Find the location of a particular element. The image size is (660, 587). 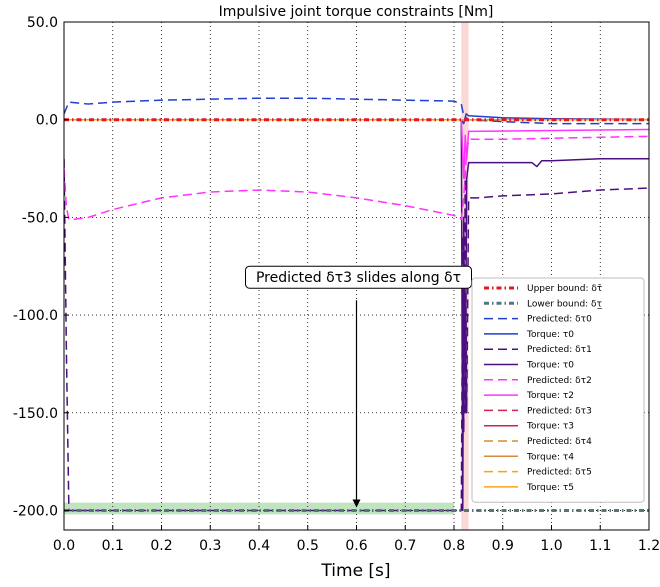

x-tick-label: 0.6 is located at coordinates (356, 546).